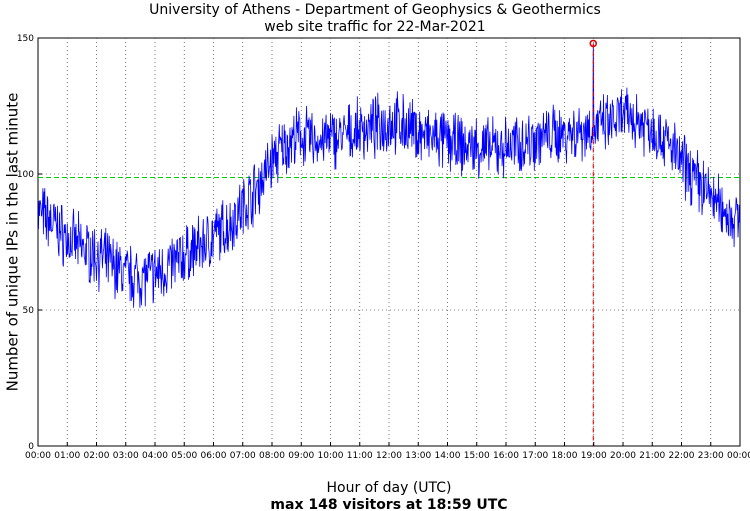 The image size is (750, 511). What do you see at coordinates (711, 456) in the screenshot?
I see `x-tick-label: 23:00` at bounding box center [711, 456].